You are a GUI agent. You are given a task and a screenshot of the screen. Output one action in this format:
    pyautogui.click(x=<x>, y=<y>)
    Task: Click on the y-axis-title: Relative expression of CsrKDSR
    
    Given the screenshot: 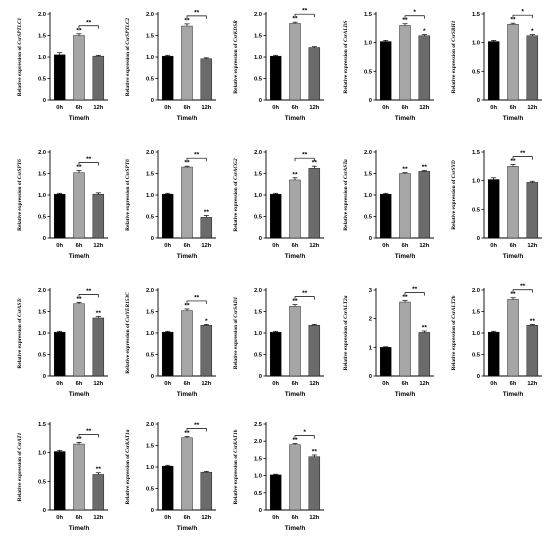 What is the action you would take?
    pyautogui.click(x=236, y=57)
    